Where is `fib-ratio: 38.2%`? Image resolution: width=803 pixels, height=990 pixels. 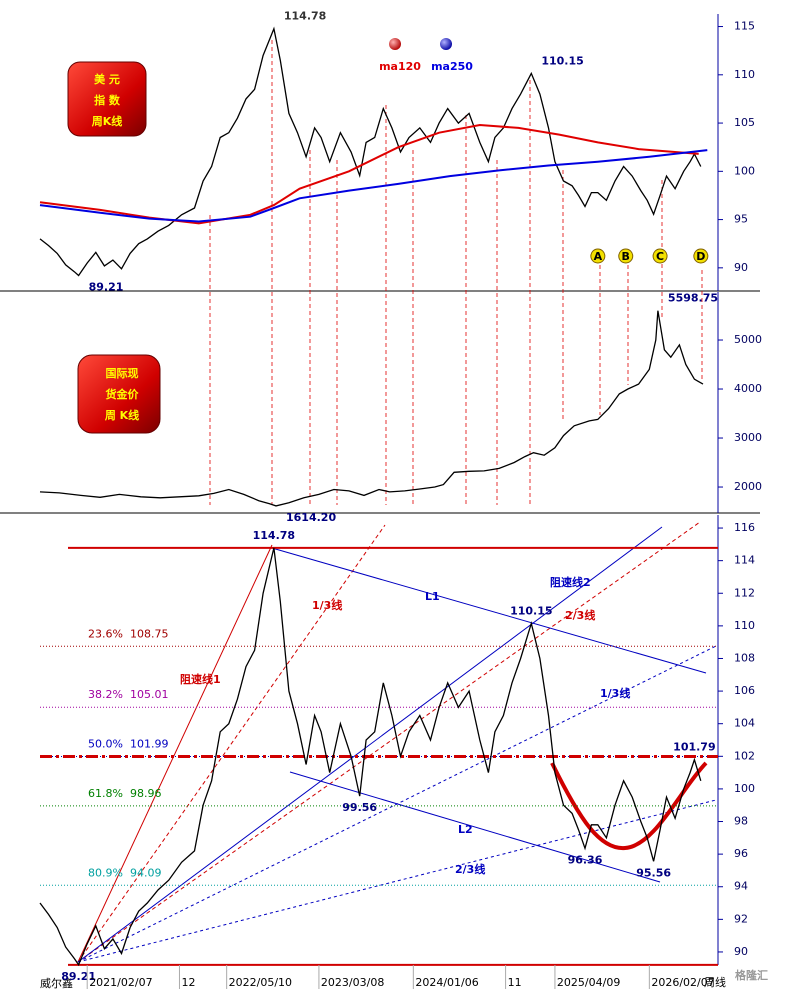
fib-ratio: 38.2% is located at coordinates (105, 694).